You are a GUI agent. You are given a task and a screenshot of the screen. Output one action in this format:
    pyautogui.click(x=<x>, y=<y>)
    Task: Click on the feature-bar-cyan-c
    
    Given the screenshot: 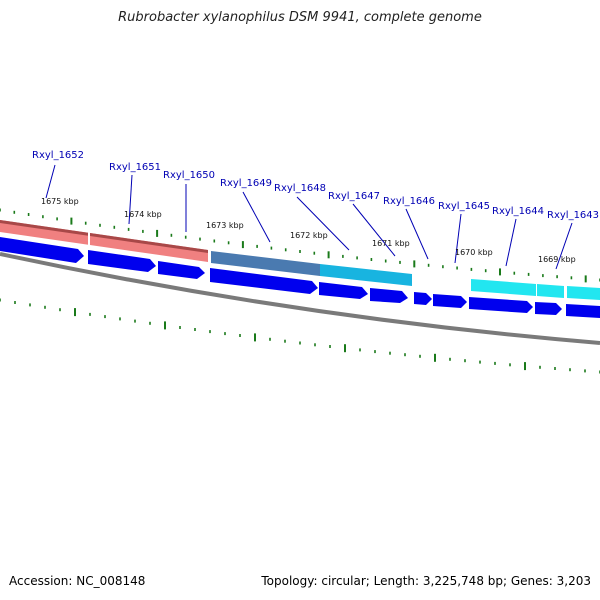 What is the action you would take?
    pyautogui.click(x=583, y=293)
    